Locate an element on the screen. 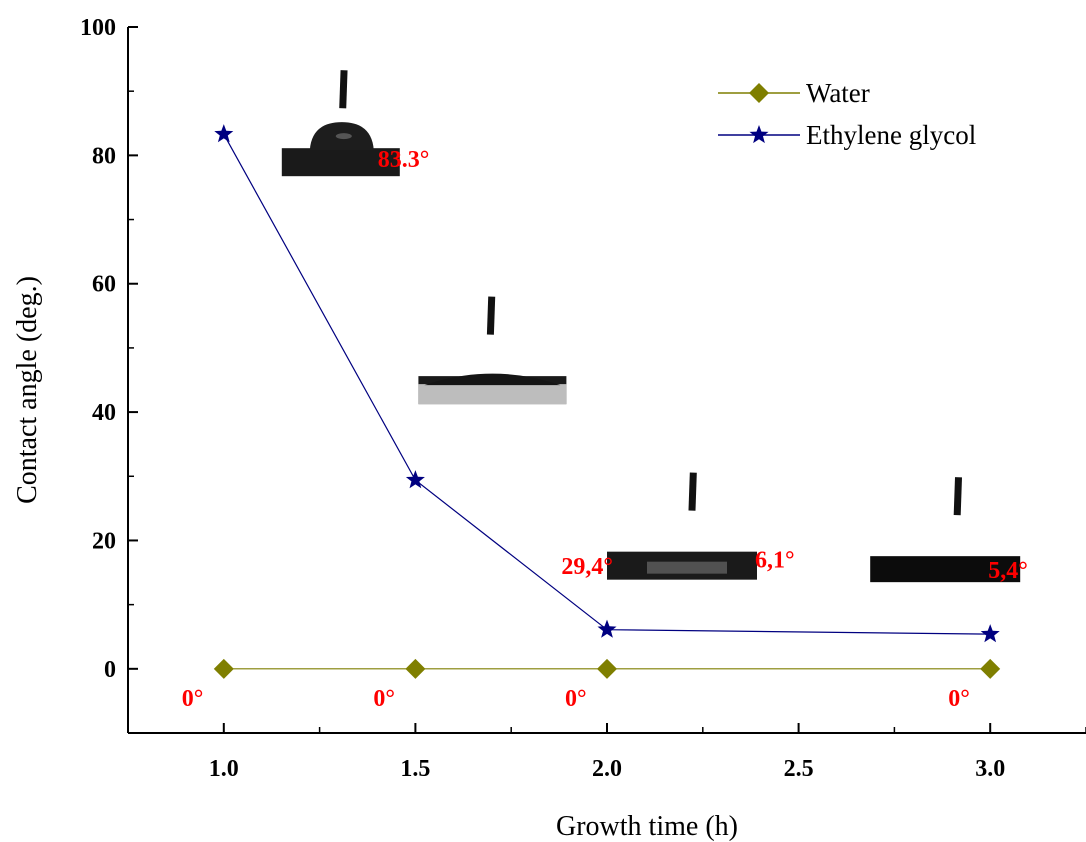 This screenshot has width=1086, height=842. legend-label: Ethylene glycol is located at coordinates (891, 135).